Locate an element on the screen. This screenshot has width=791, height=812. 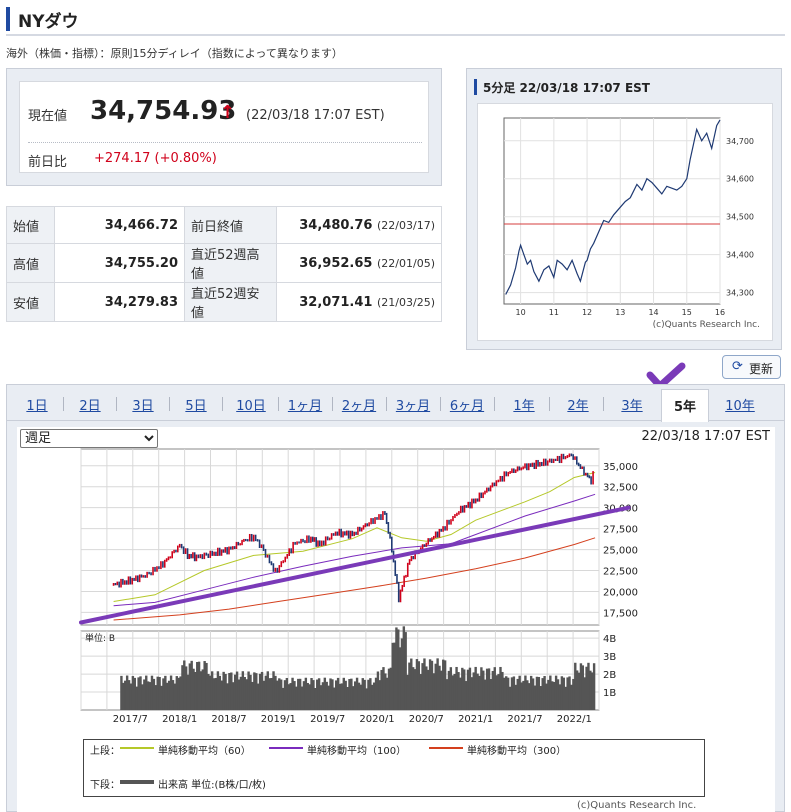
legend-ma60: 単純移動平均（60） is located at coordinates (204, 751).